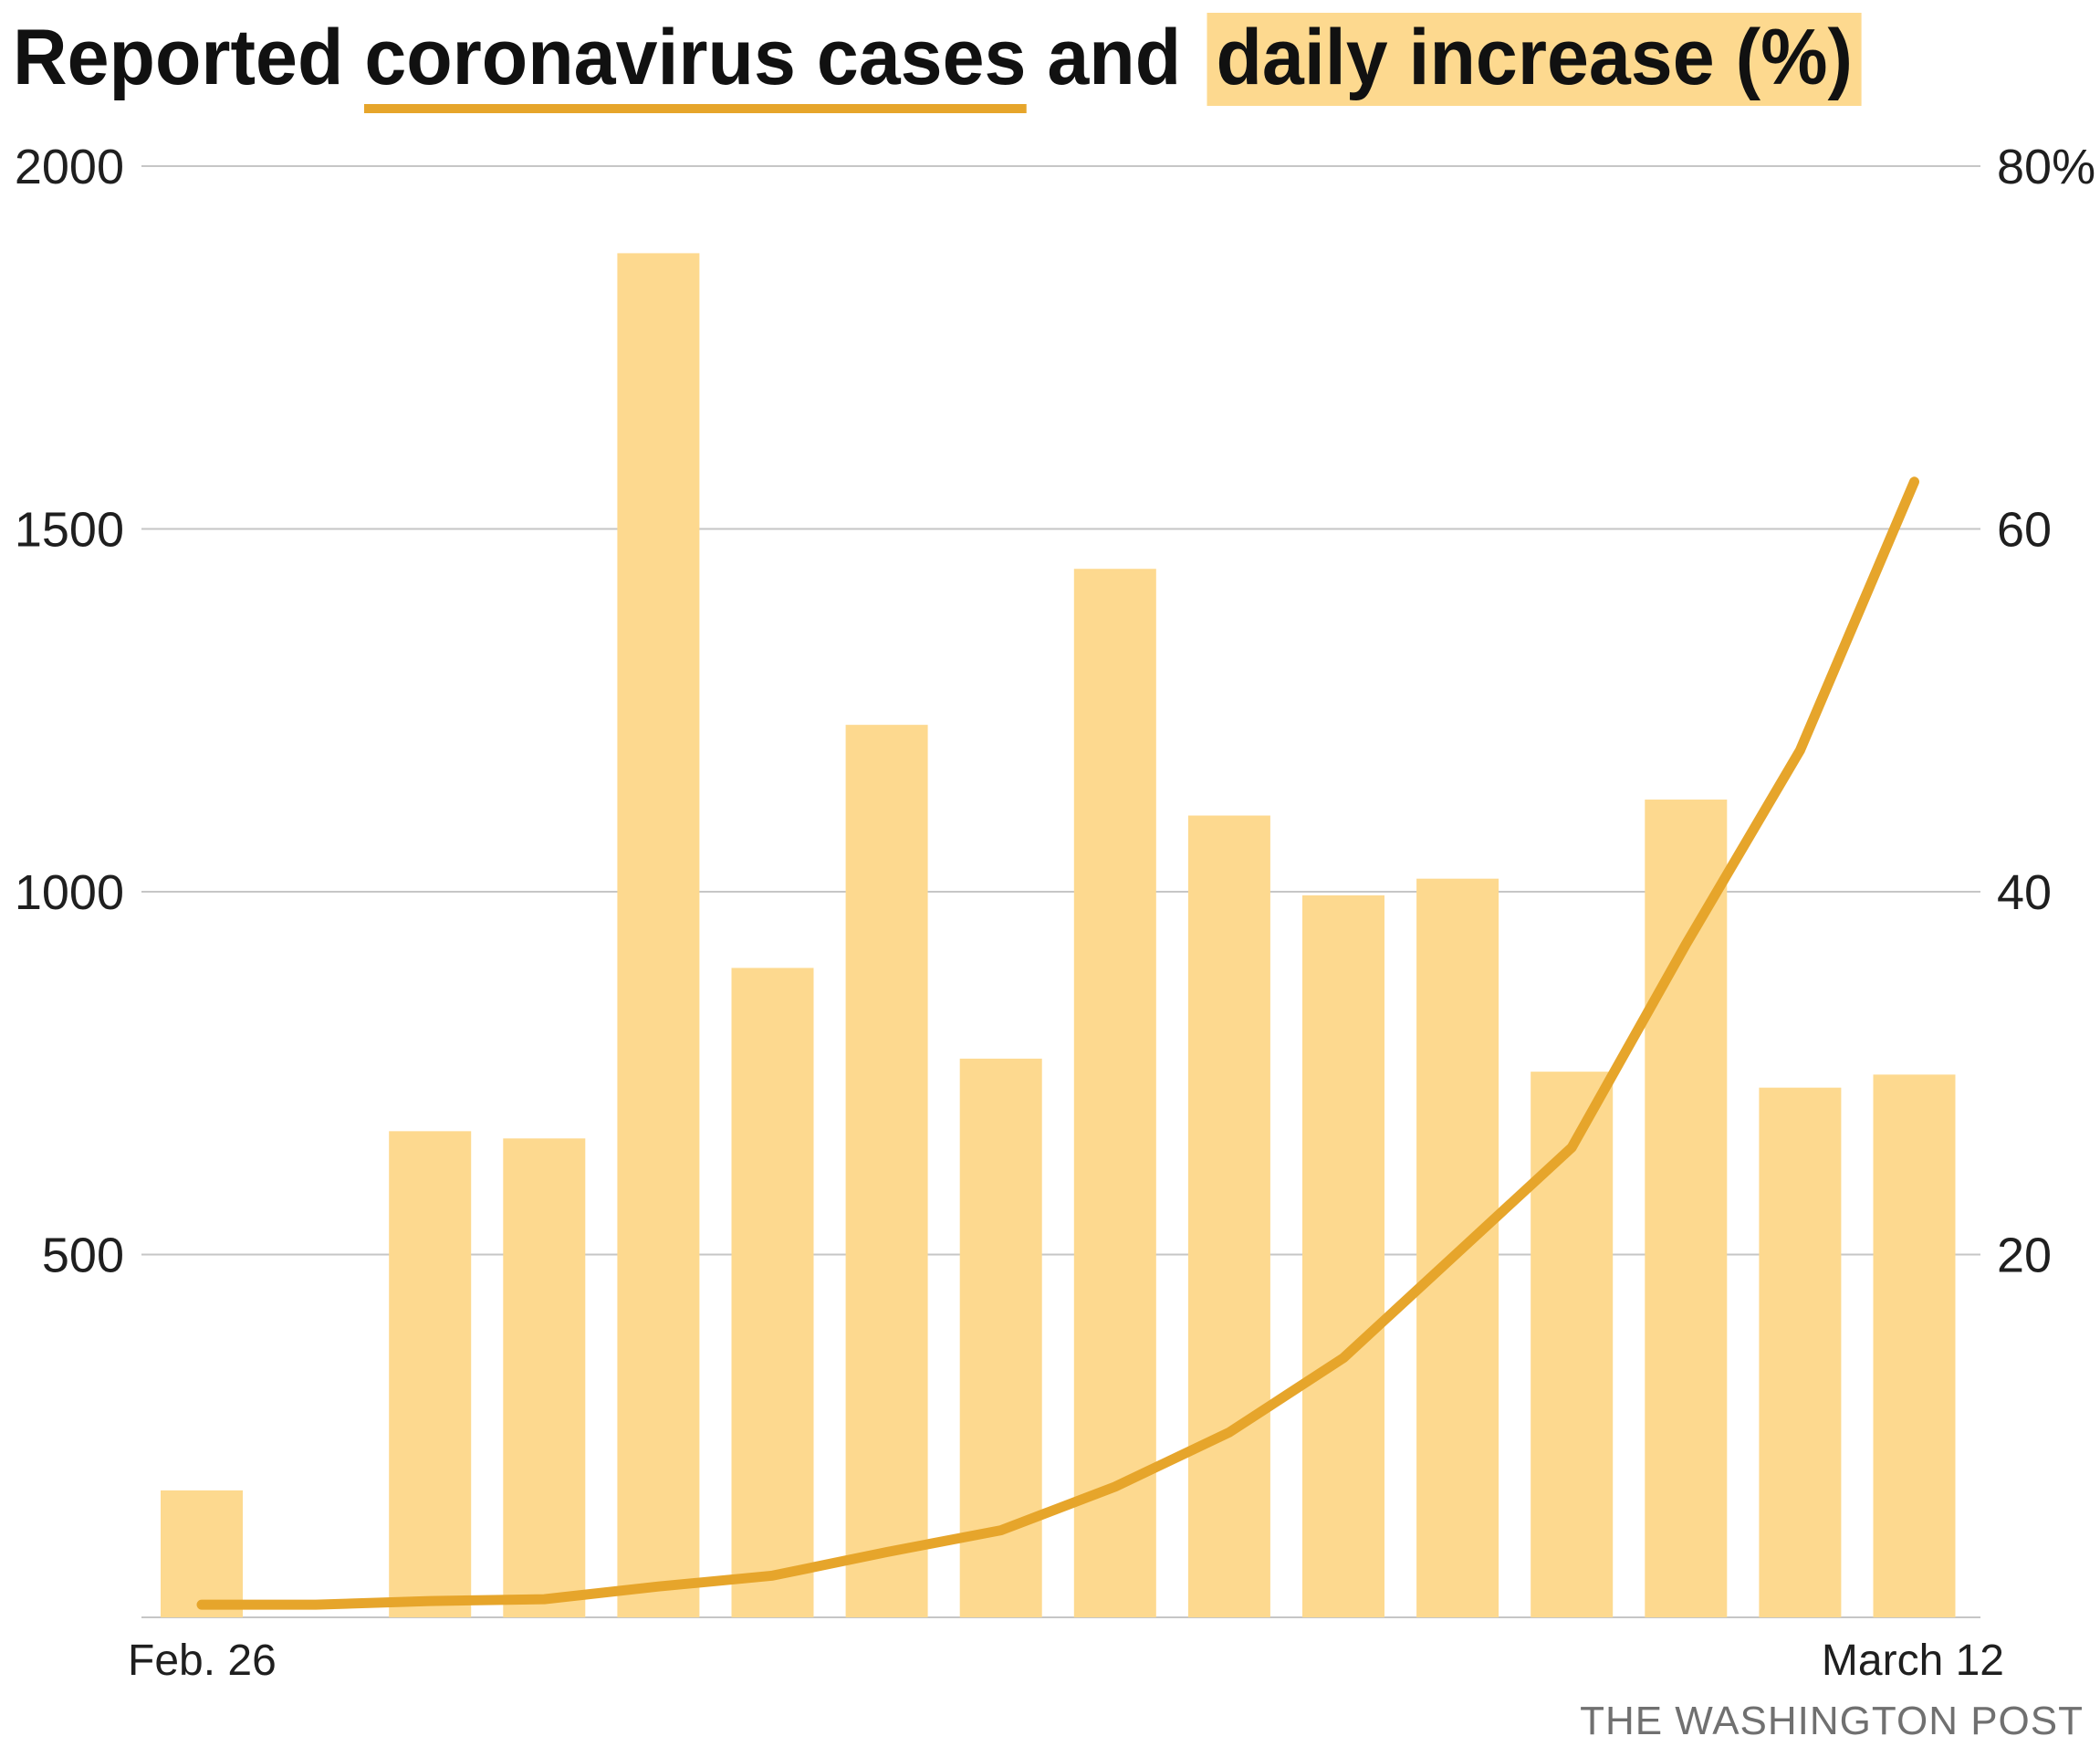  Describe the element at coordinates (2024, 892) in the screenshot. I see `y-right-tick-label-40: 40` at that location.